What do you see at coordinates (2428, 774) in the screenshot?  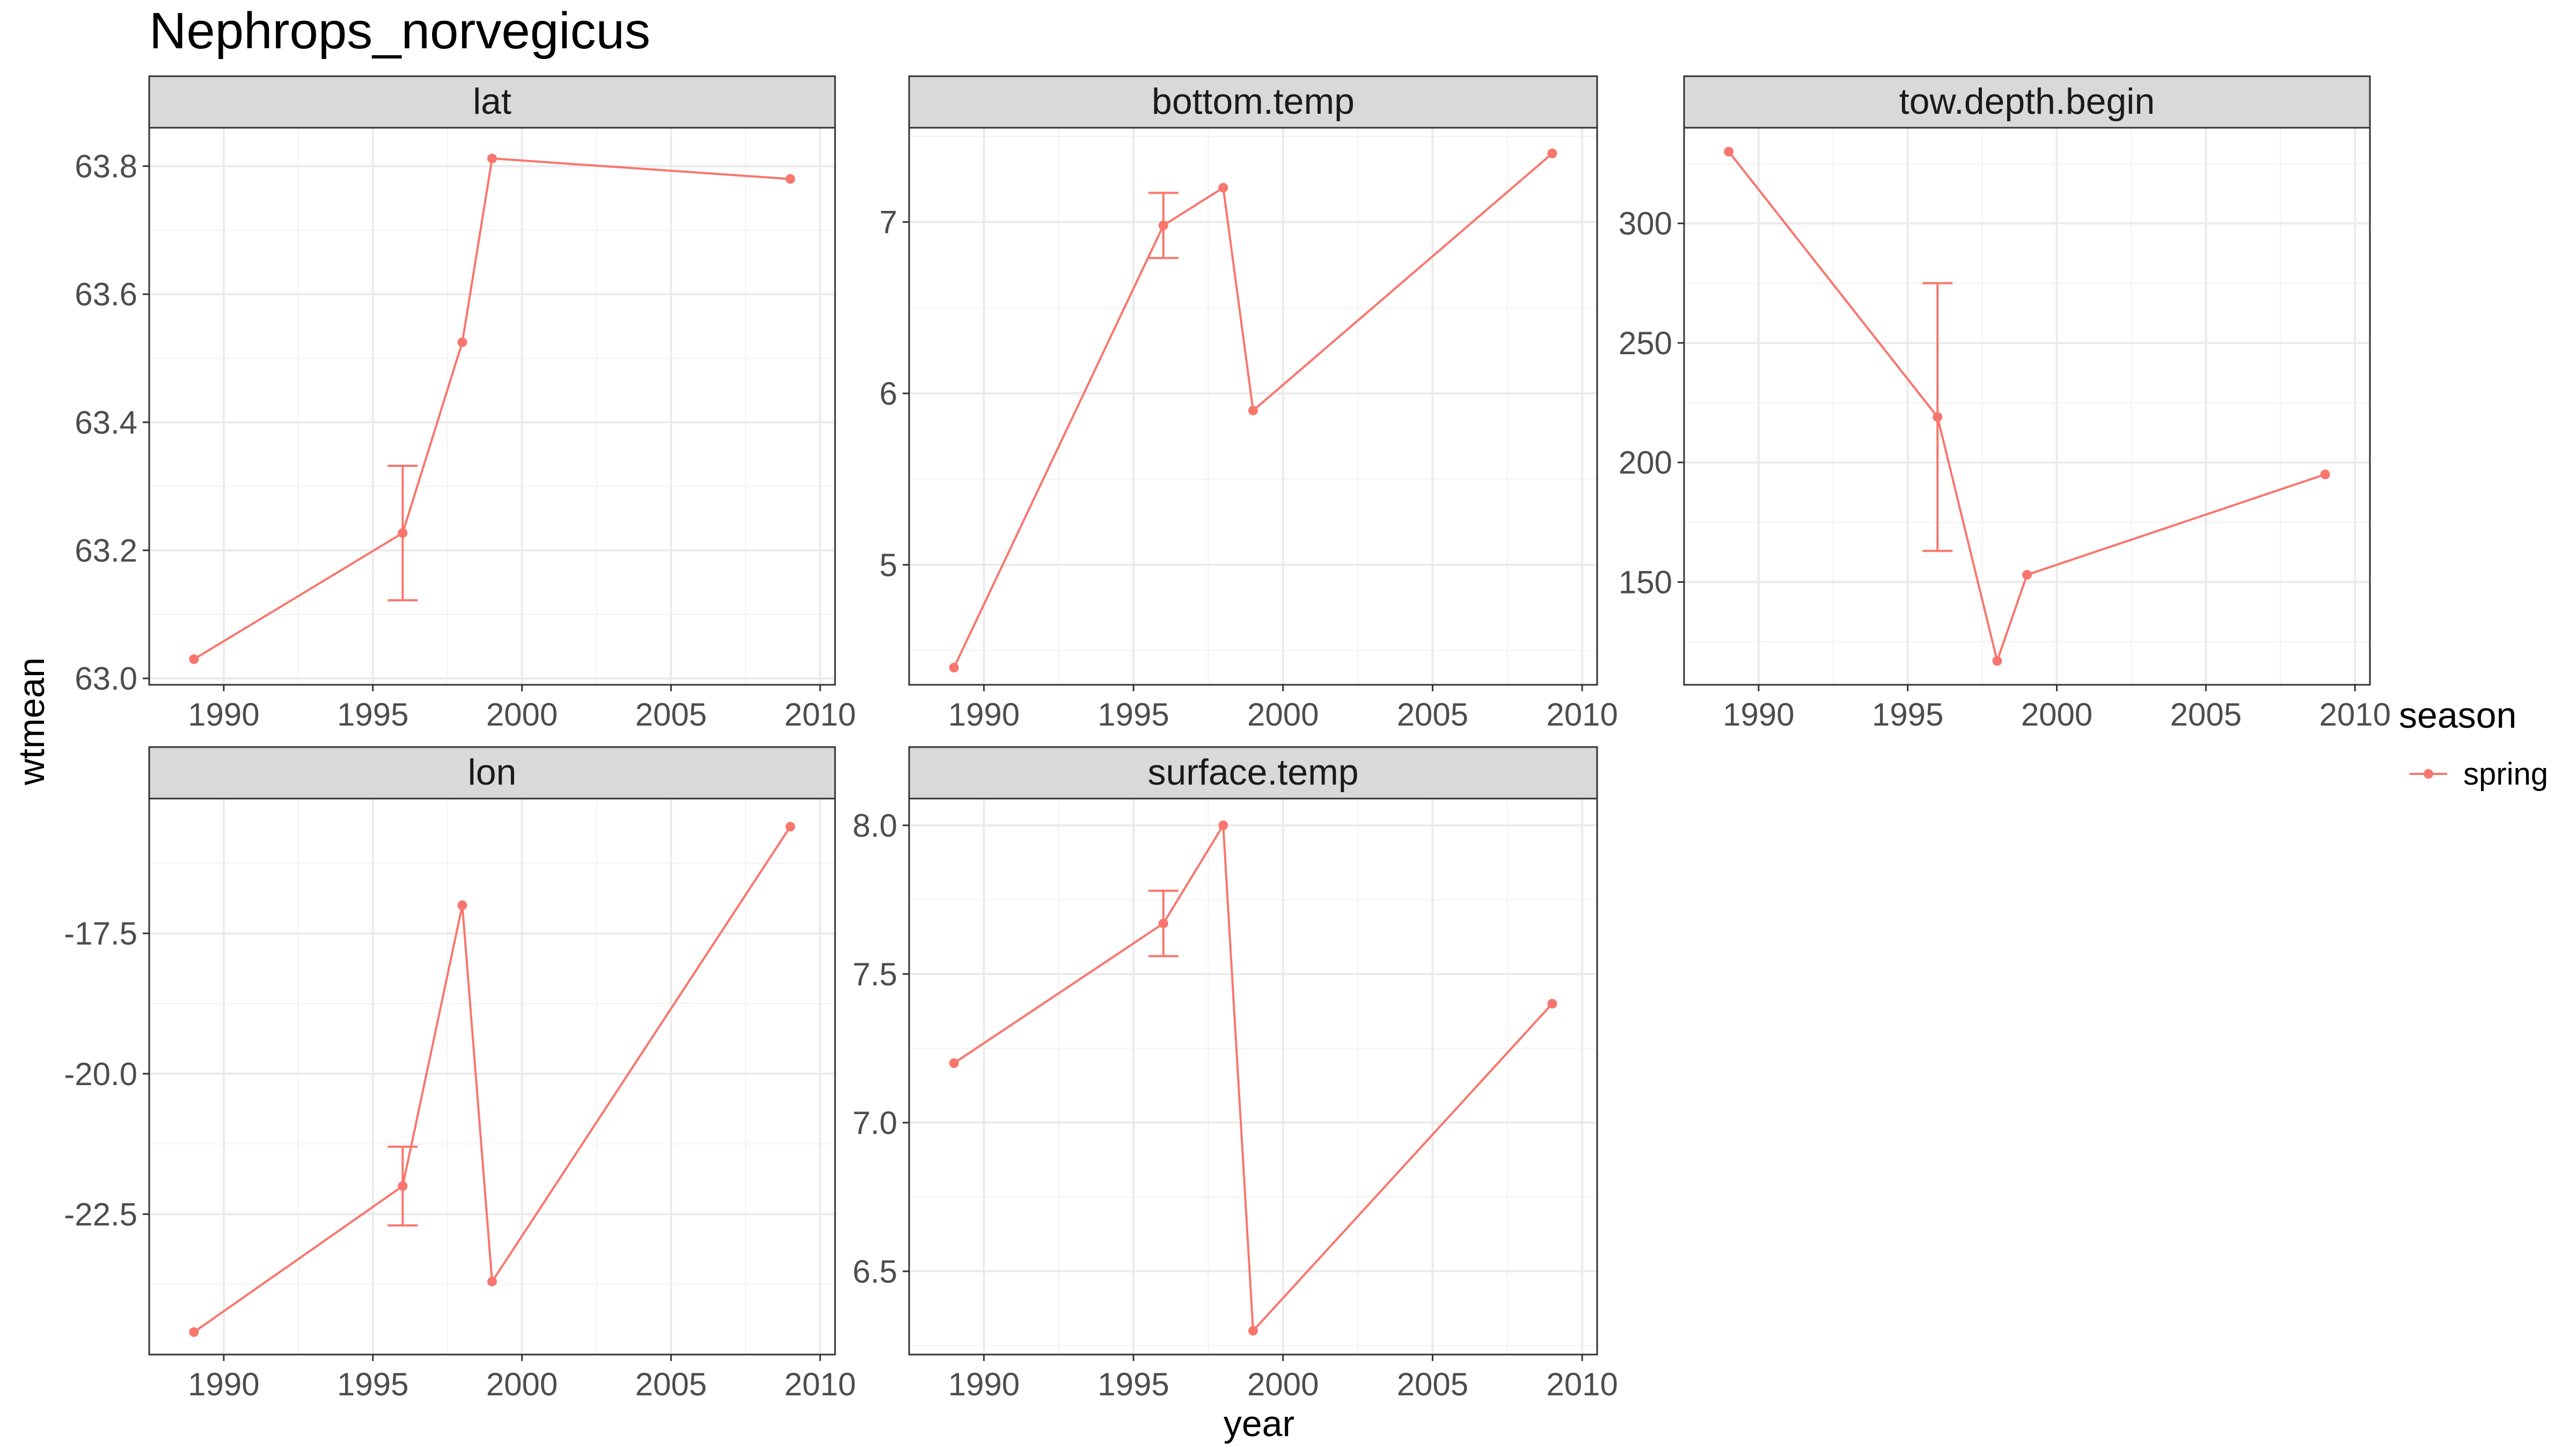 I see `legend-key-point` at bounding box center [2428, 774].